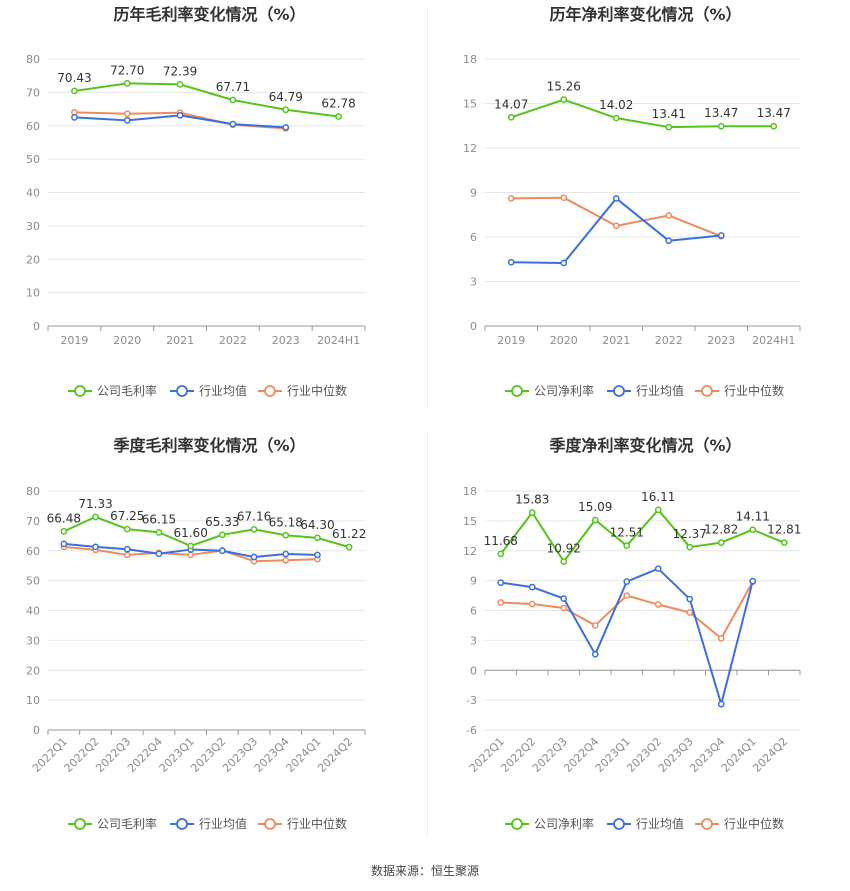 Image resolution: width=850 pixels, height=891 pixels. Describe the element at coordinates (209, 14) in the screenshot. I see `chart-title: 历年毛利率变化情况（%）` at that location.